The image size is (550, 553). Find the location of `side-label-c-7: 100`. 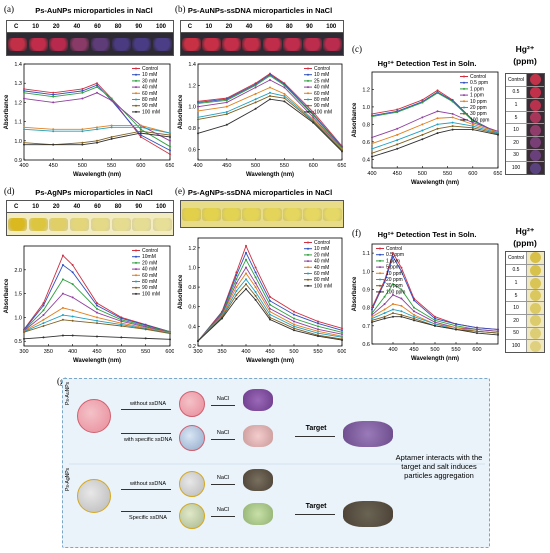

side-label-c-7: 100 is located at coordinates (516, 168).